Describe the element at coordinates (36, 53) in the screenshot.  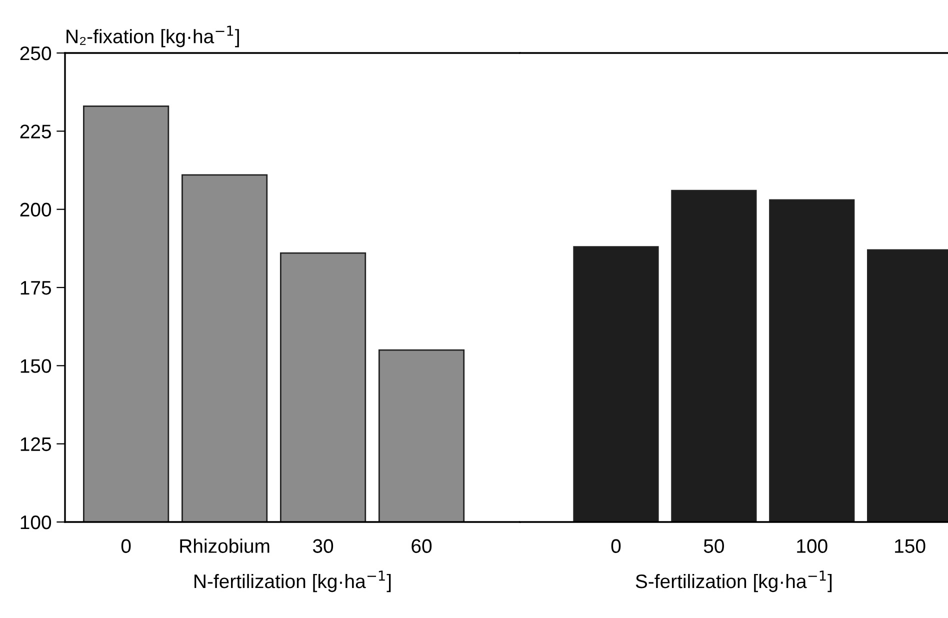
I see `y-tick-label: 250` at that location.